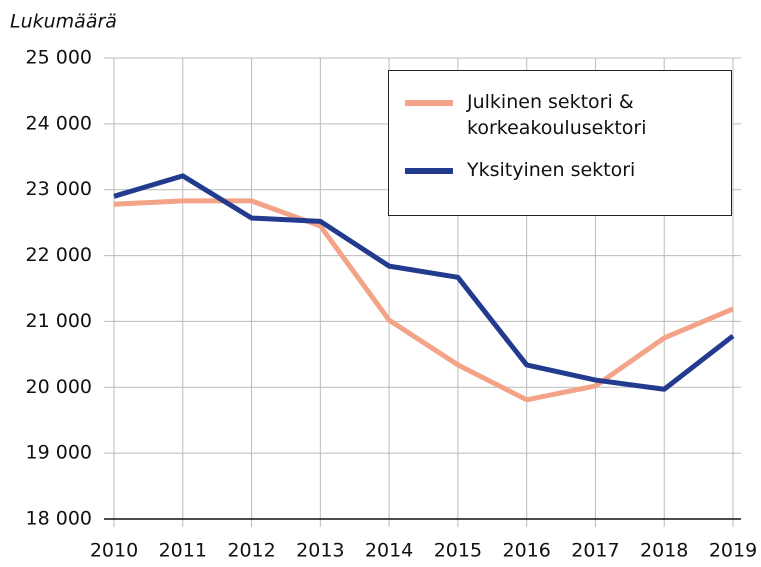  Describe the element at coordinates (59, 123) in the screenshot. I see `y-tick-label: 24 000` at that location.